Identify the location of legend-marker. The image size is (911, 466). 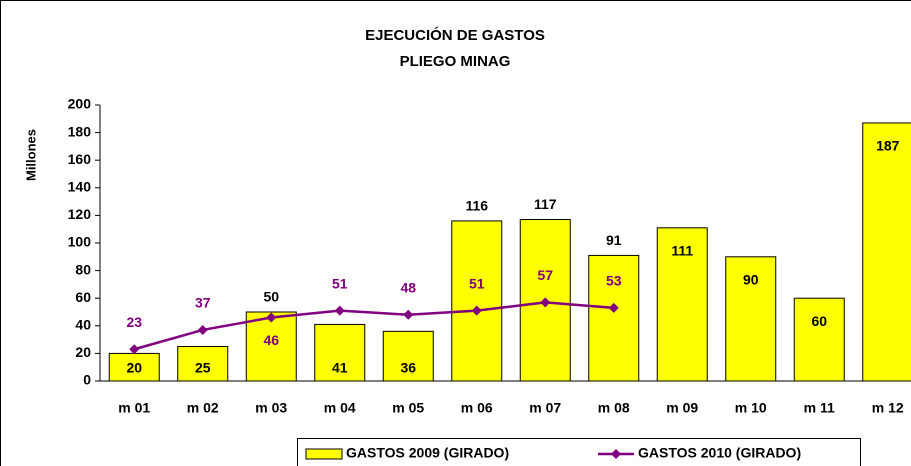
(616, 454).